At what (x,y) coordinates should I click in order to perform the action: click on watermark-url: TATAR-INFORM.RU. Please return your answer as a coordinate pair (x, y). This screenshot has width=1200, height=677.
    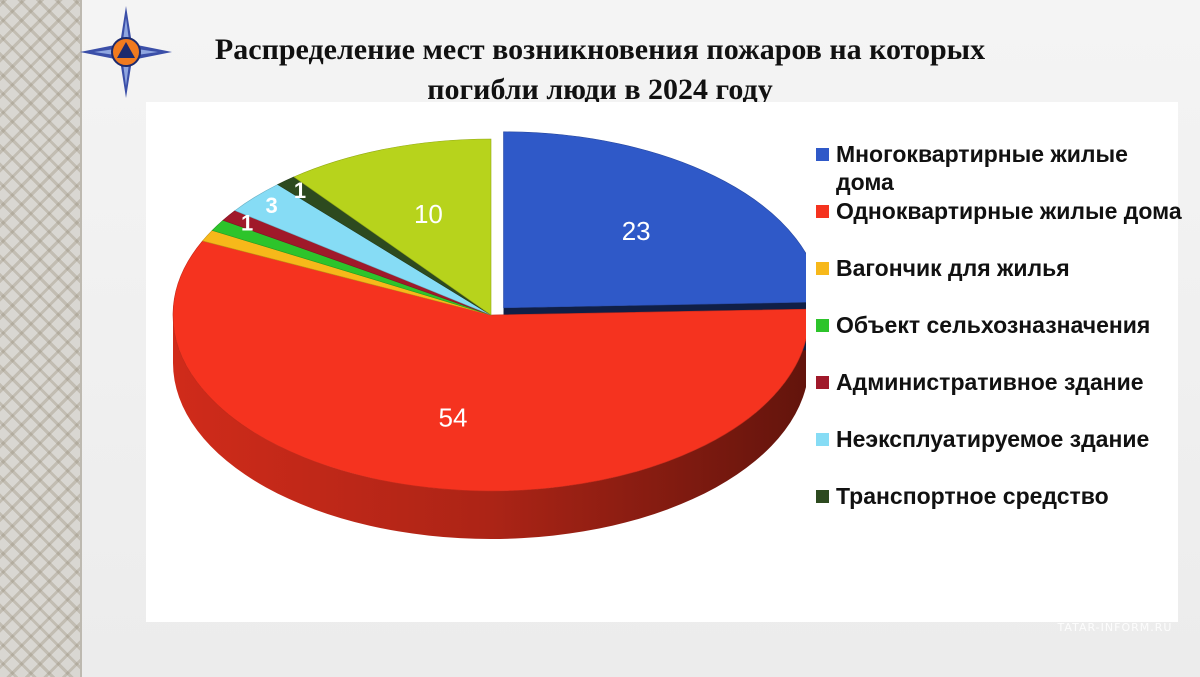
    Looking at the image, I should click on (1115, 627).